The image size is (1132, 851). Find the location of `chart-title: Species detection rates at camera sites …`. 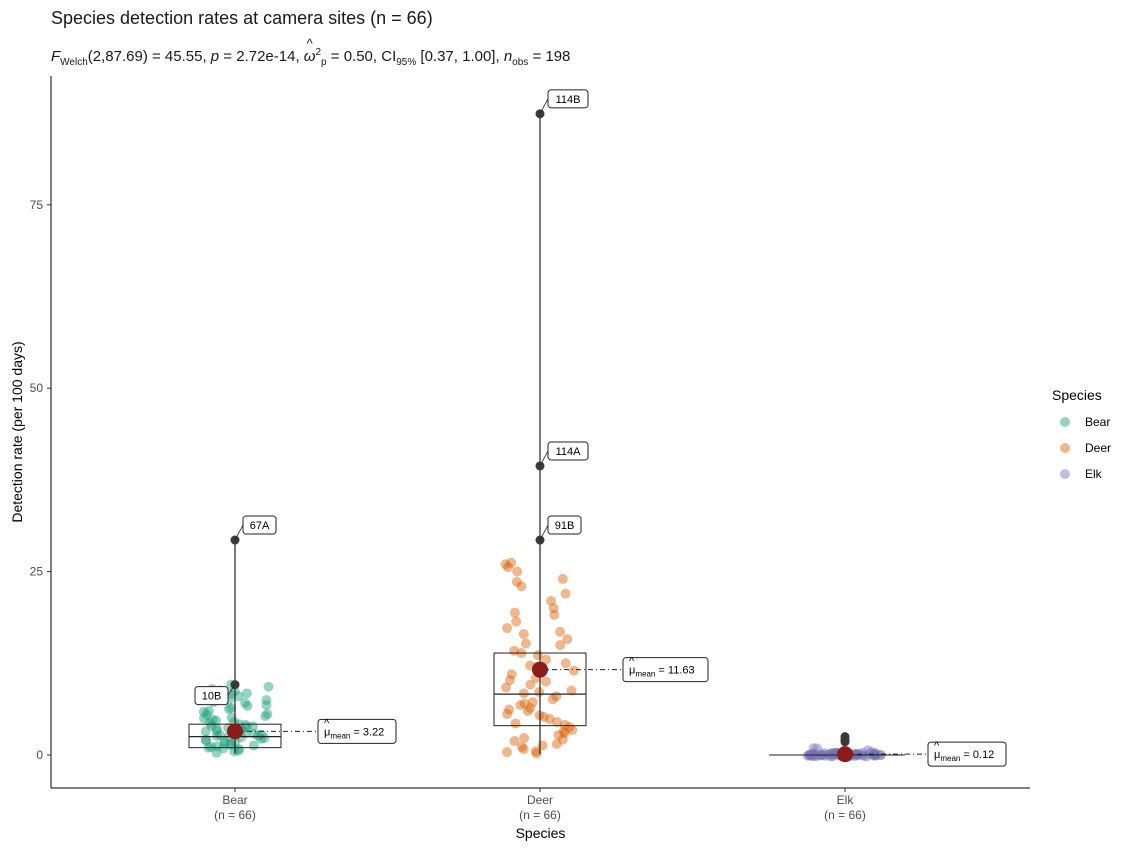

chart-title: Species detection rates at camera sites … is located at coordinates (242, 18).